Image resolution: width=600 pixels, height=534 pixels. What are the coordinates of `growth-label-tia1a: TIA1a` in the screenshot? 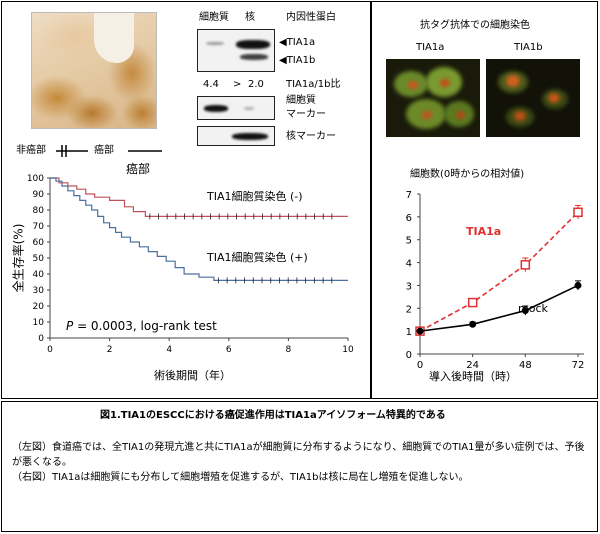 It's located at (484, 231).